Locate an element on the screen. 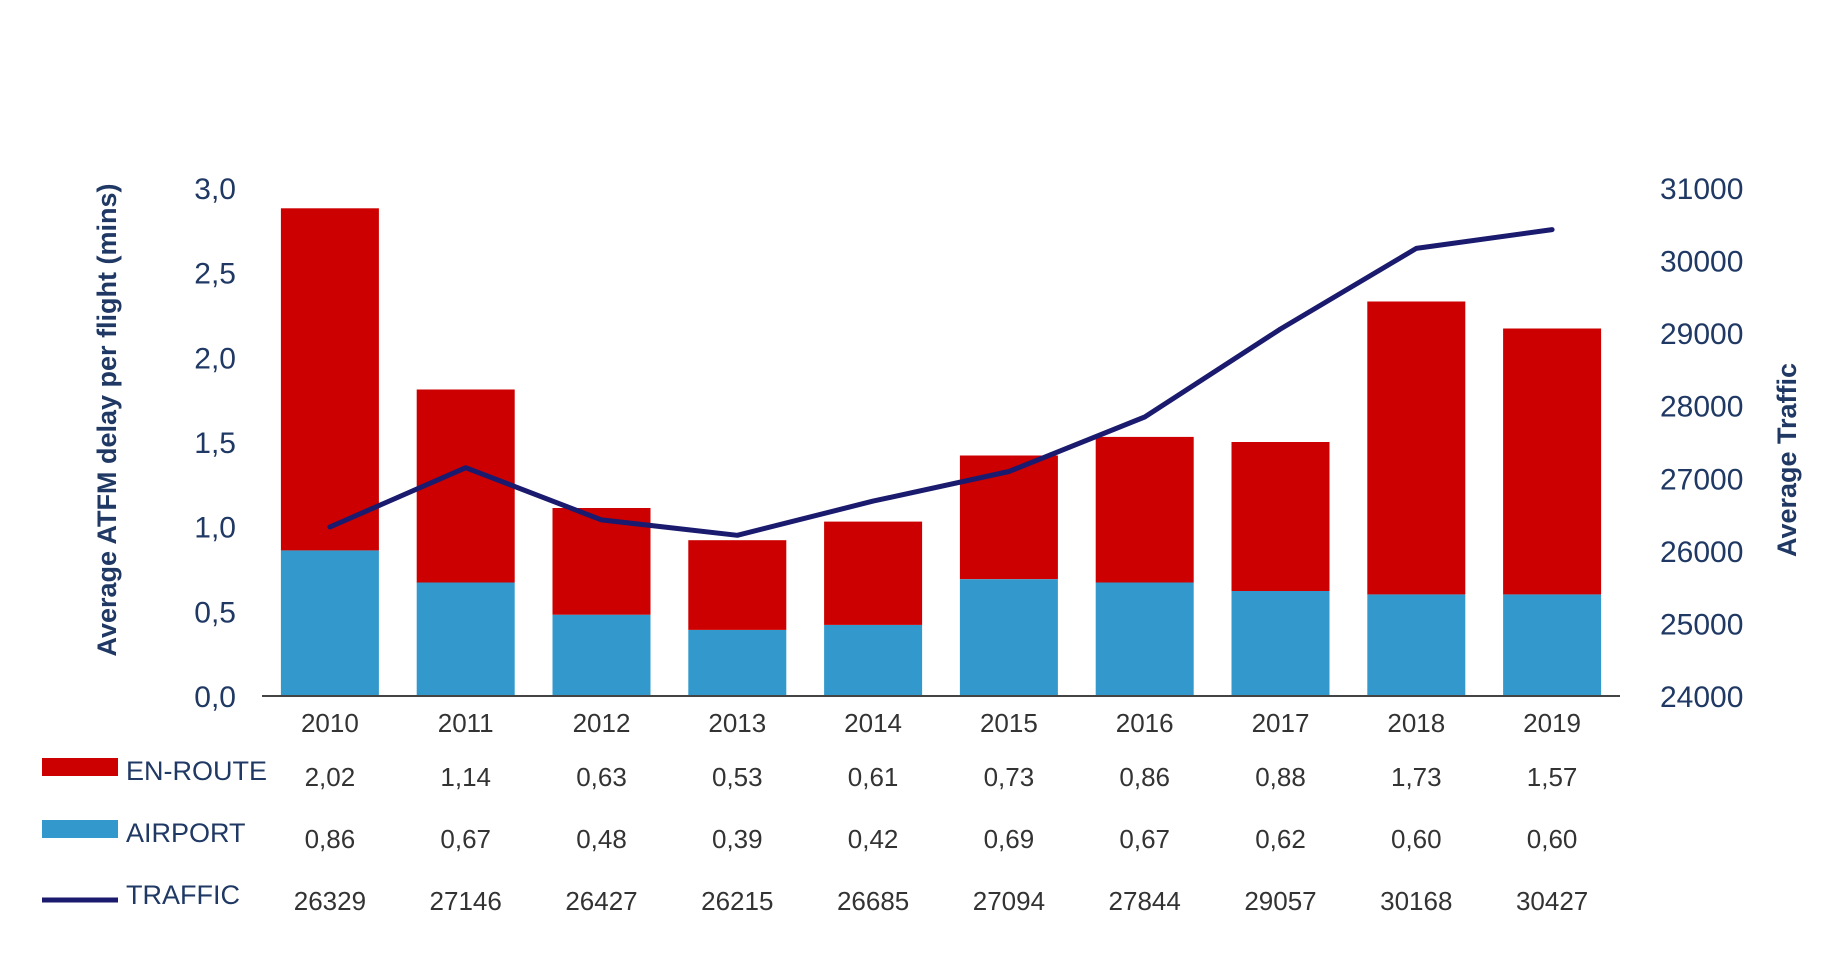  x-tick-label: 2011 is located at coordinates (466, 723).